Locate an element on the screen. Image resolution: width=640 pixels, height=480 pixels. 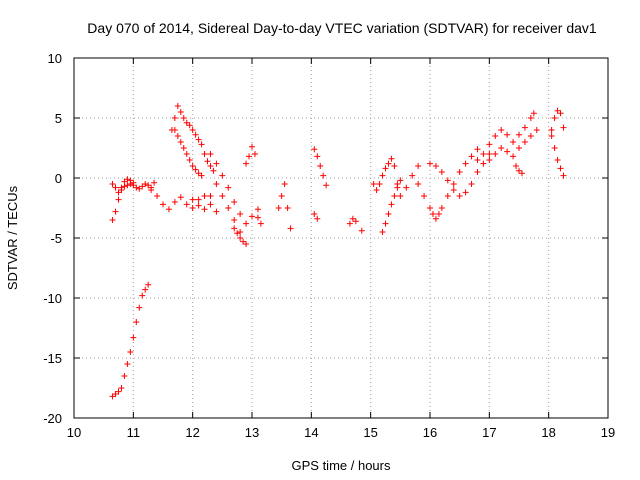
x-tick-label: 14 is located at coordinates (311, 432).